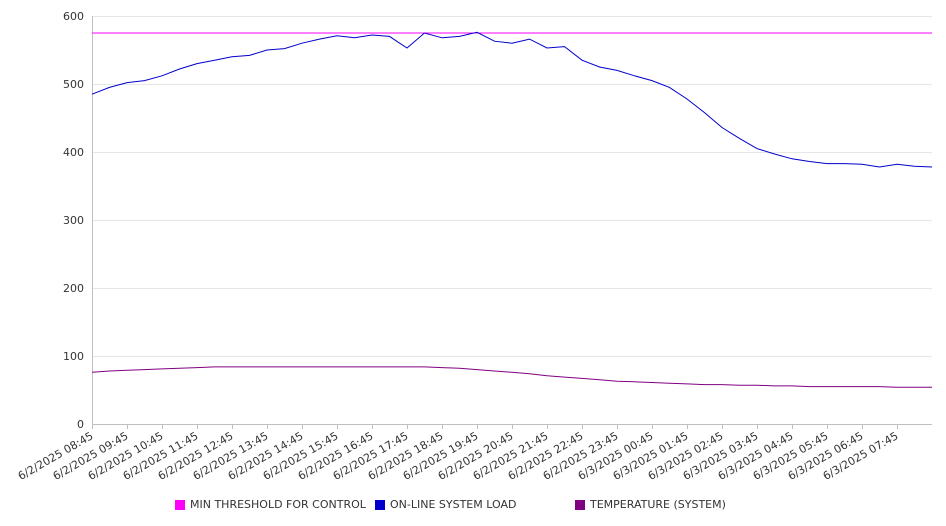 The height and width of the screenshot is (526, 946). I want to click on y-tick-label: 600, so click(73, 16).